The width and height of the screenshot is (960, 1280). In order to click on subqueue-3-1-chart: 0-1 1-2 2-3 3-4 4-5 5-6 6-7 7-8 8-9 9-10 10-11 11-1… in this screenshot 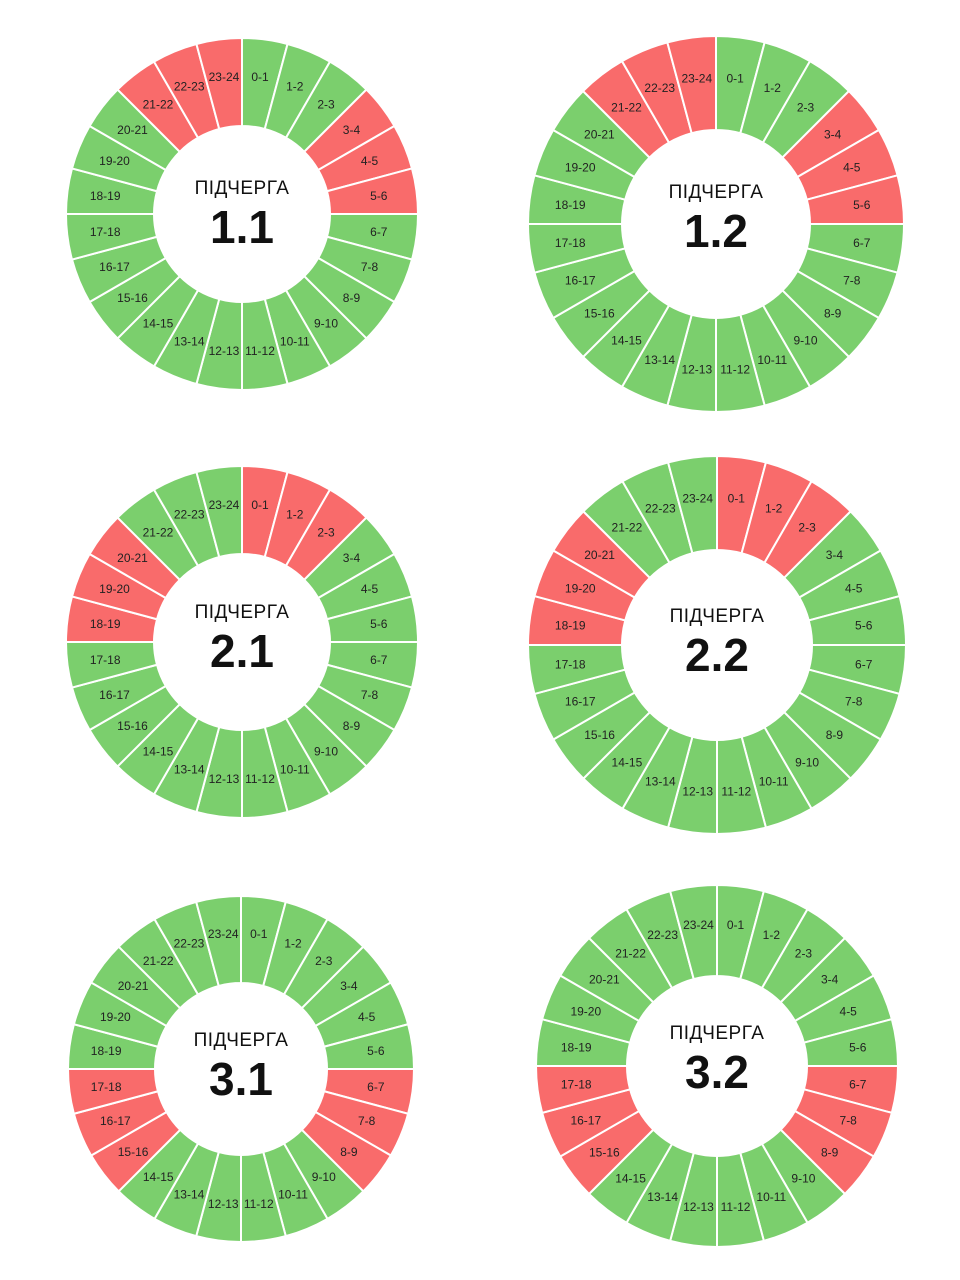, I will do `click(241, 1069)`.